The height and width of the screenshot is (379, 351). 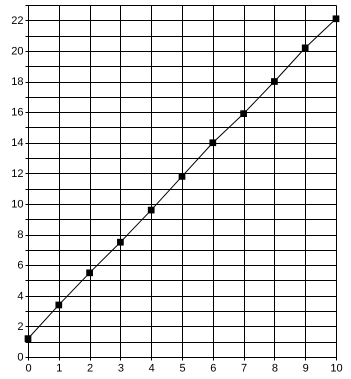 I want to click on x-tick-label: 10, so click(x=336, y=368).